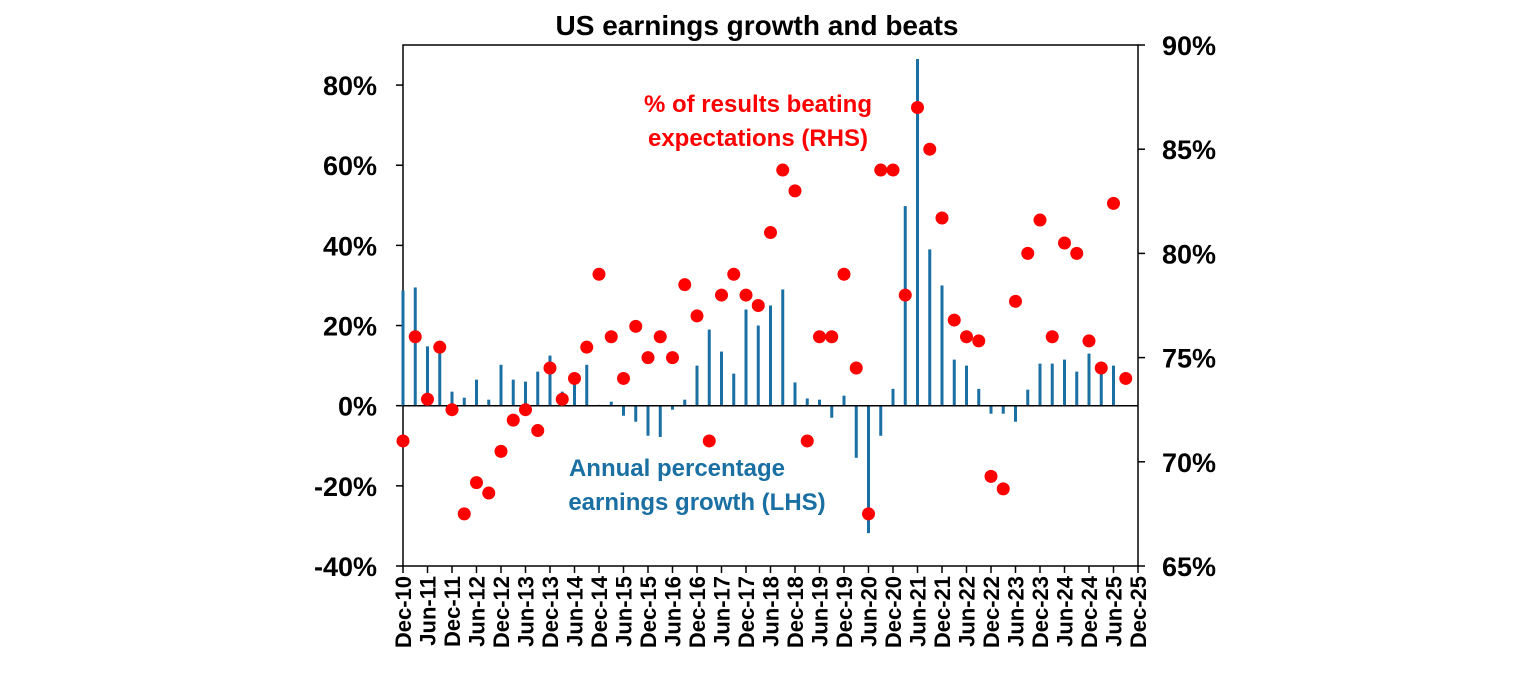 The width and height of the screenshot is (1536, 680). I want to click on left-axis: -40% -20% 0% 20% 40% 60% 80%, so click(358, 326).